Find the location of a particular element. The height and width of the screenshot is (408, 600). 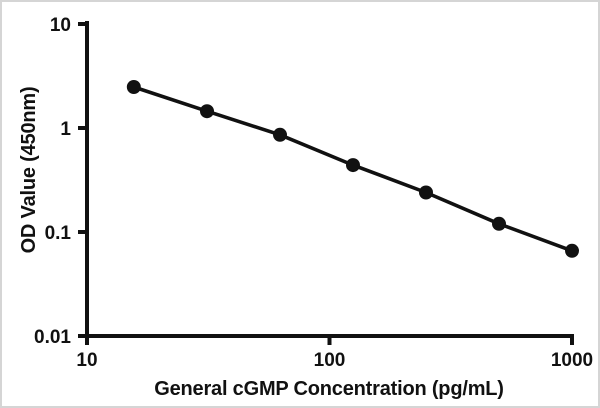

y-axis-label: OD Value (450nm) is located at coordinates (29, 170).